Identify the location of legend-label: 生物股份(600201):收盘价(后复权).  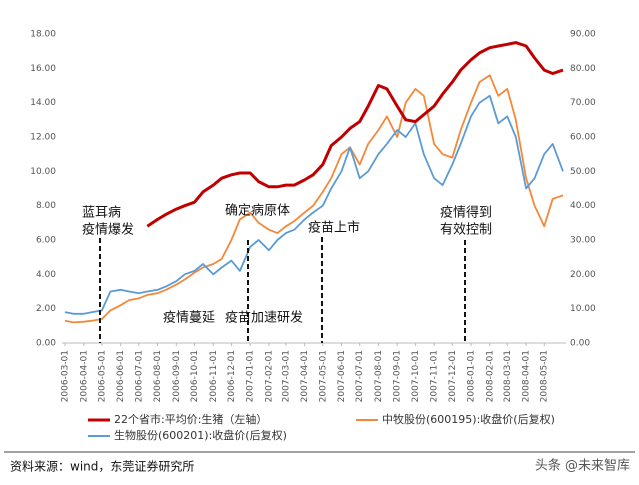
(200, 435).